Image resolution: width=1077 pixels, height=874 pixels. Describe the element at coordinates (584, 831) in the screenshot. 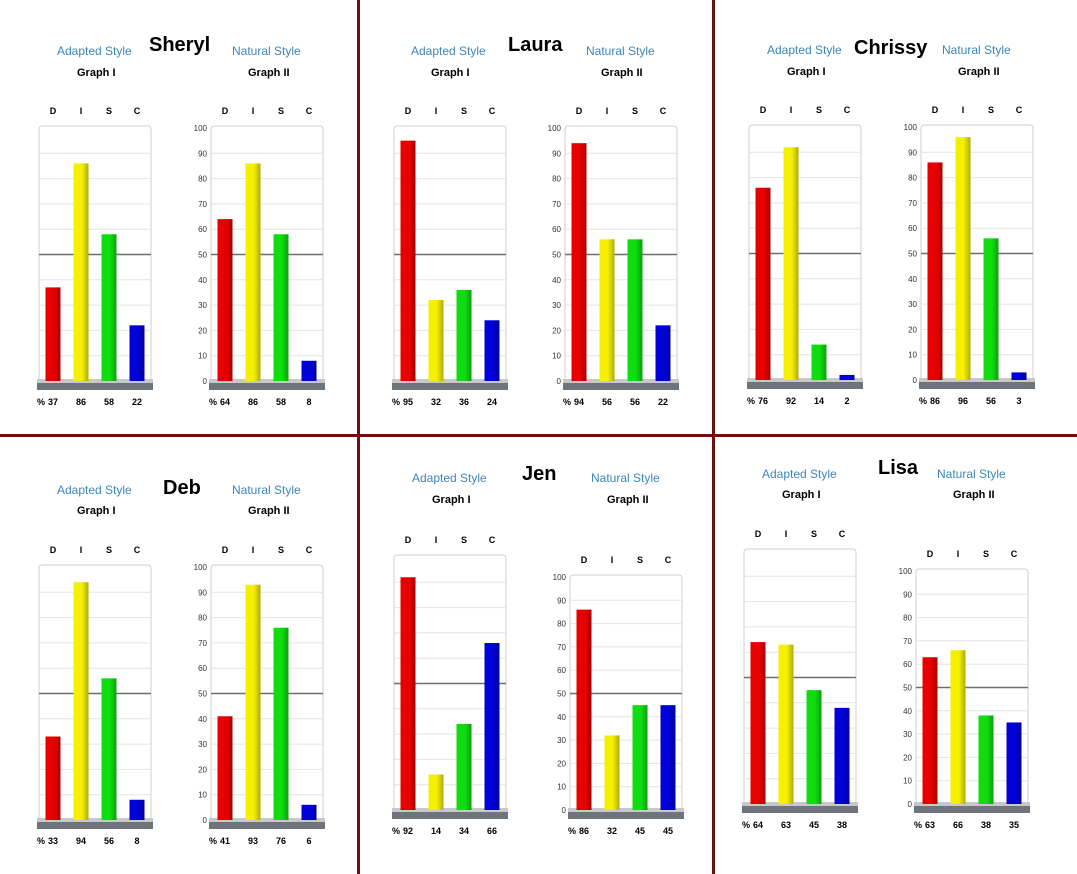

I see `value-label-d: 86` at that location.